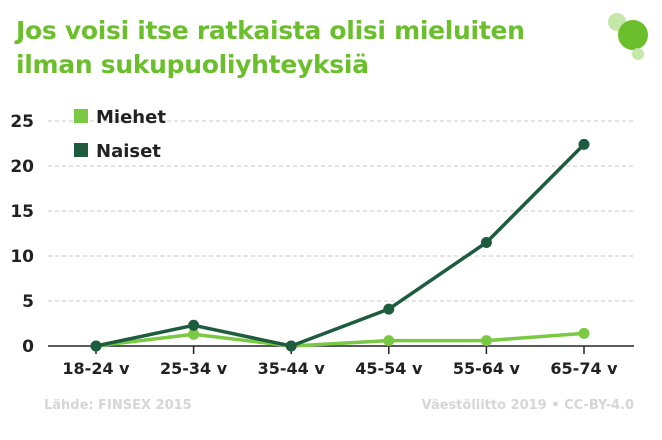 This screenshot has width=662, height=440. Describe the element at coordinates (120, 134) in the screenshot. I see `chart-legend: Miehet Naiset` at that location.